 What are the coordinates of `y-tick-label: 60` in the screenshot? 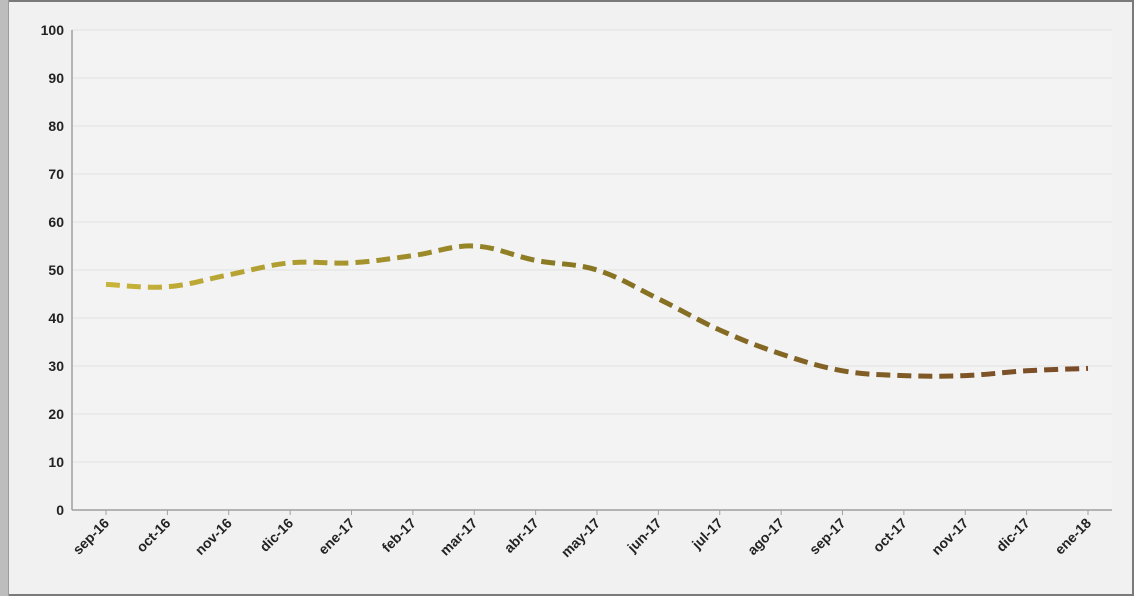 It's located at (56, 222).